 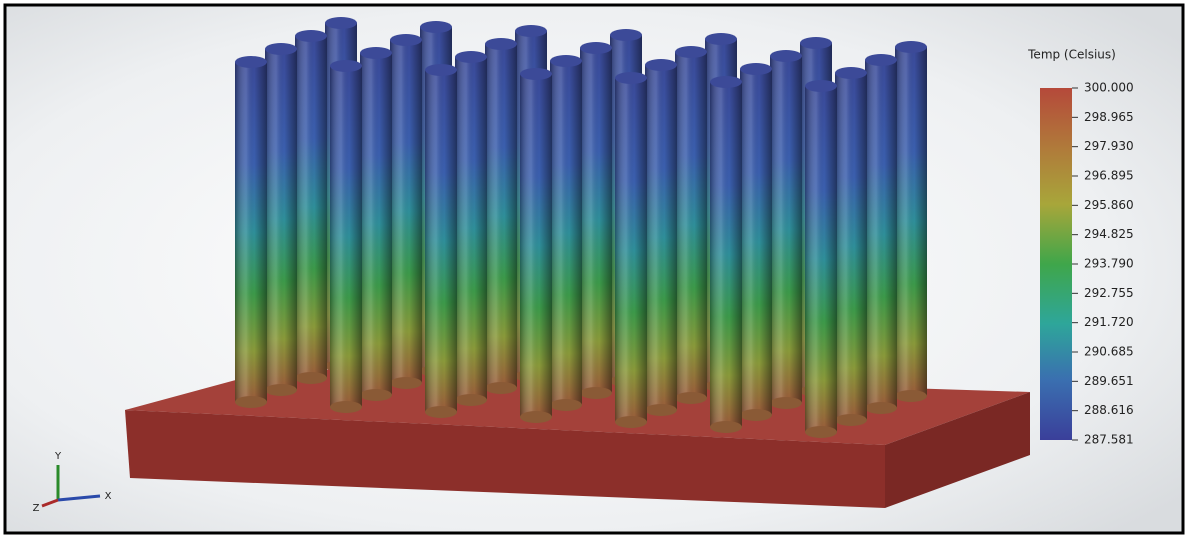 I want to click on z-axis-arrow, so click(x=50, y=503).